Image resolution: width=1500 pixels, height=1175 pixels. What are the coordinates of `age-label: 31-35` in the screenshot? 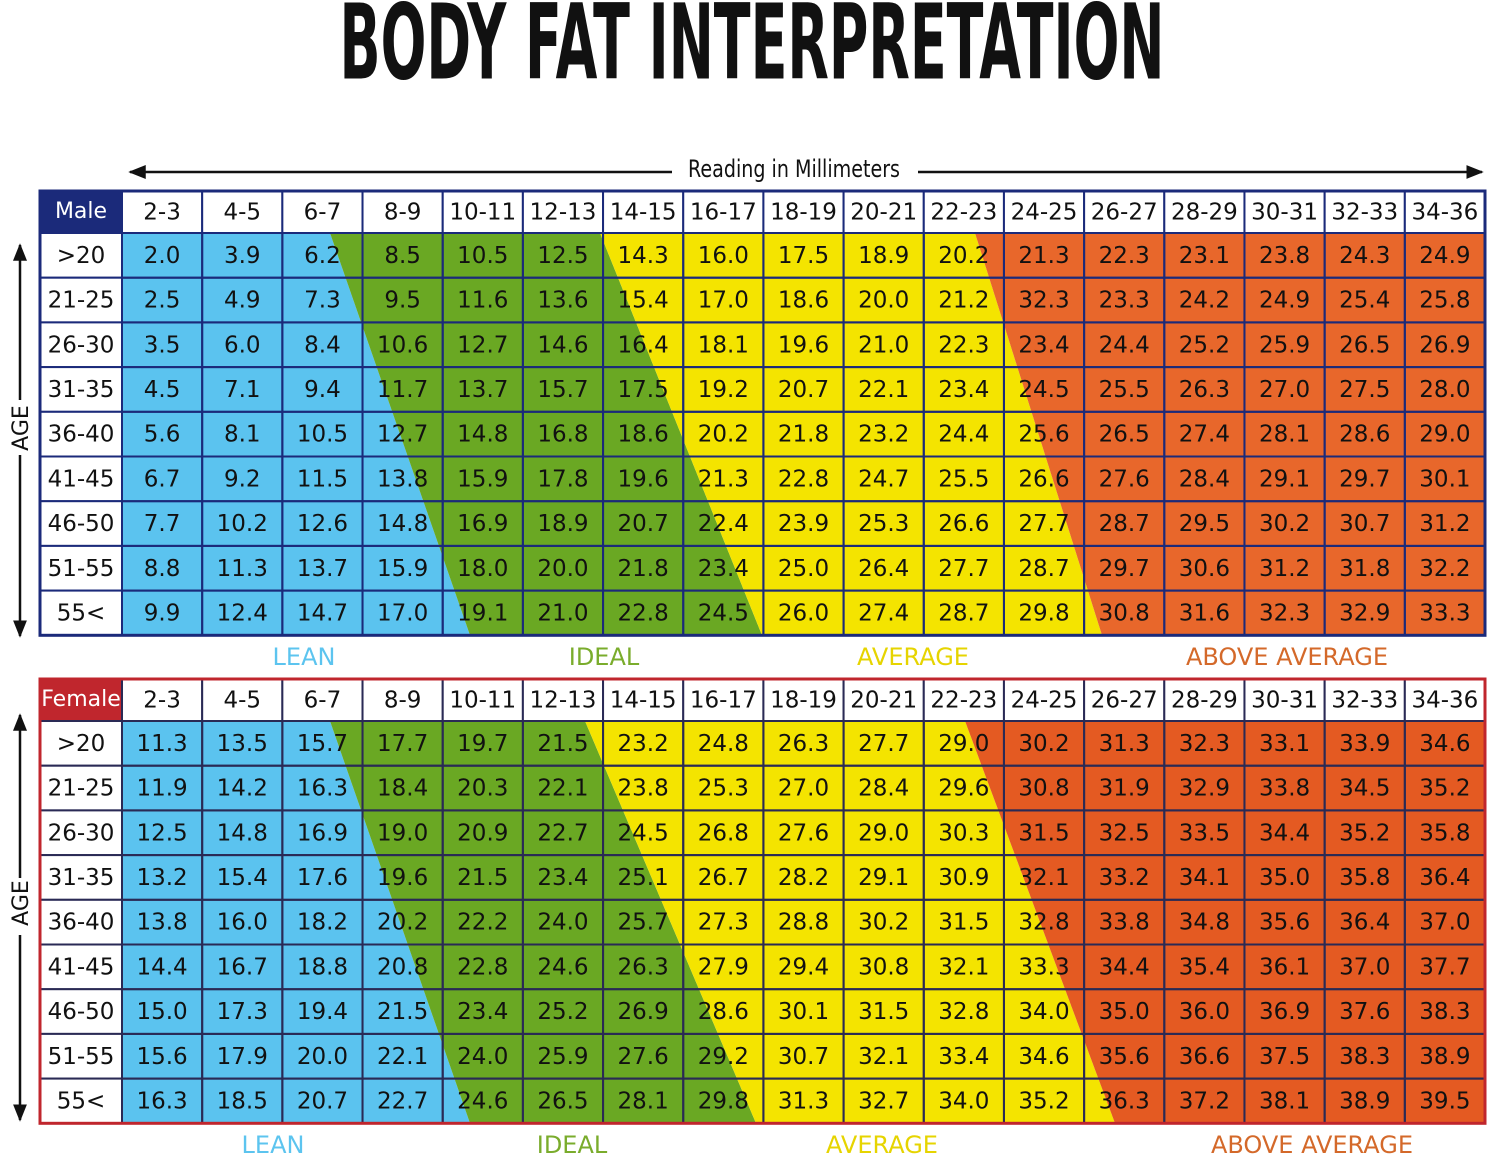 It's located at (81, 390).